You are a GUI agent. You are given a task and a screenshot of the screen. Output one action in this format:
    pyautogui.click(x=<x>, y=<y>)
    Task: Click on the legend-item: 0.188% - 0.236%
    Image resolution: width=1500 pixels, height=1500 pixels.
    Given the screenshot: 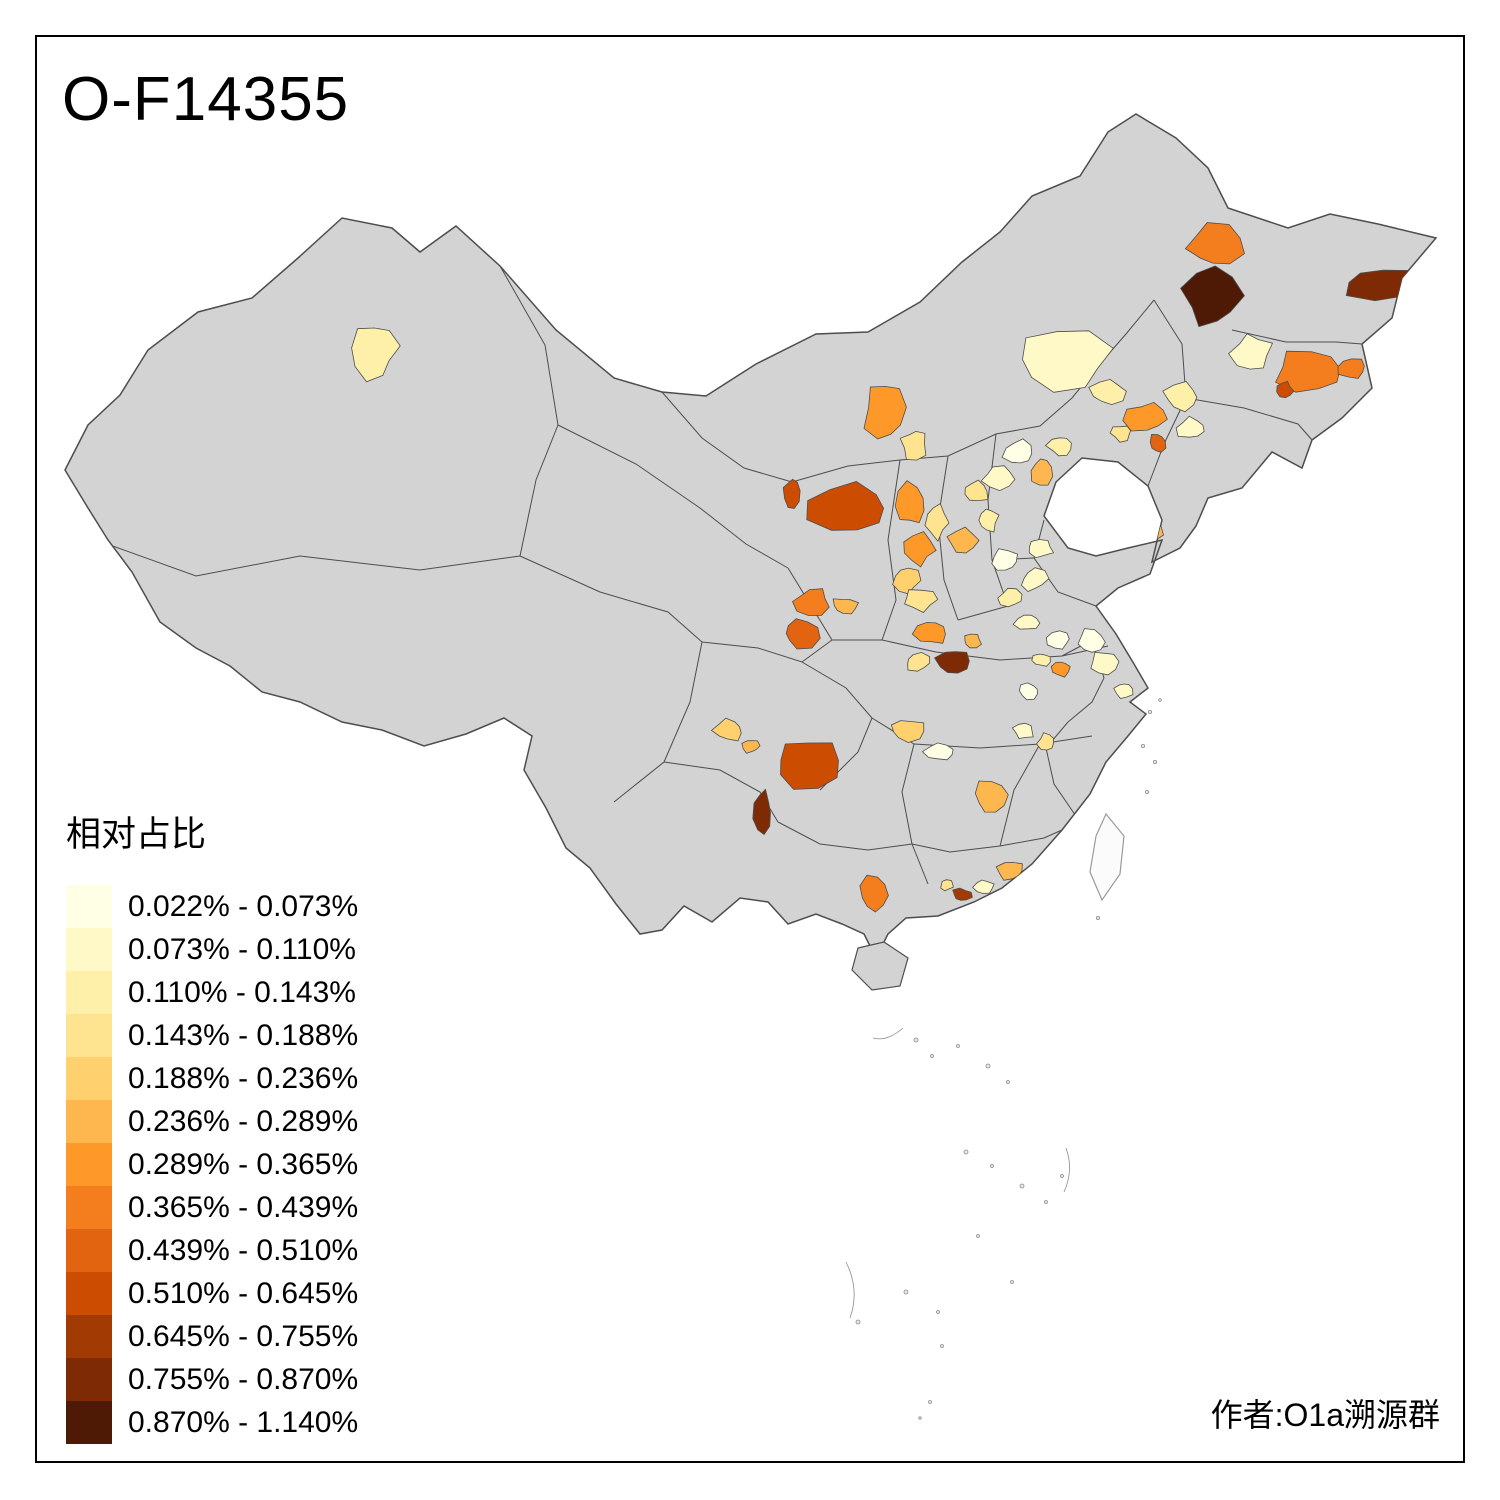 What is the action you would take?
    pyautogui.click(x=212, y=1078)
    